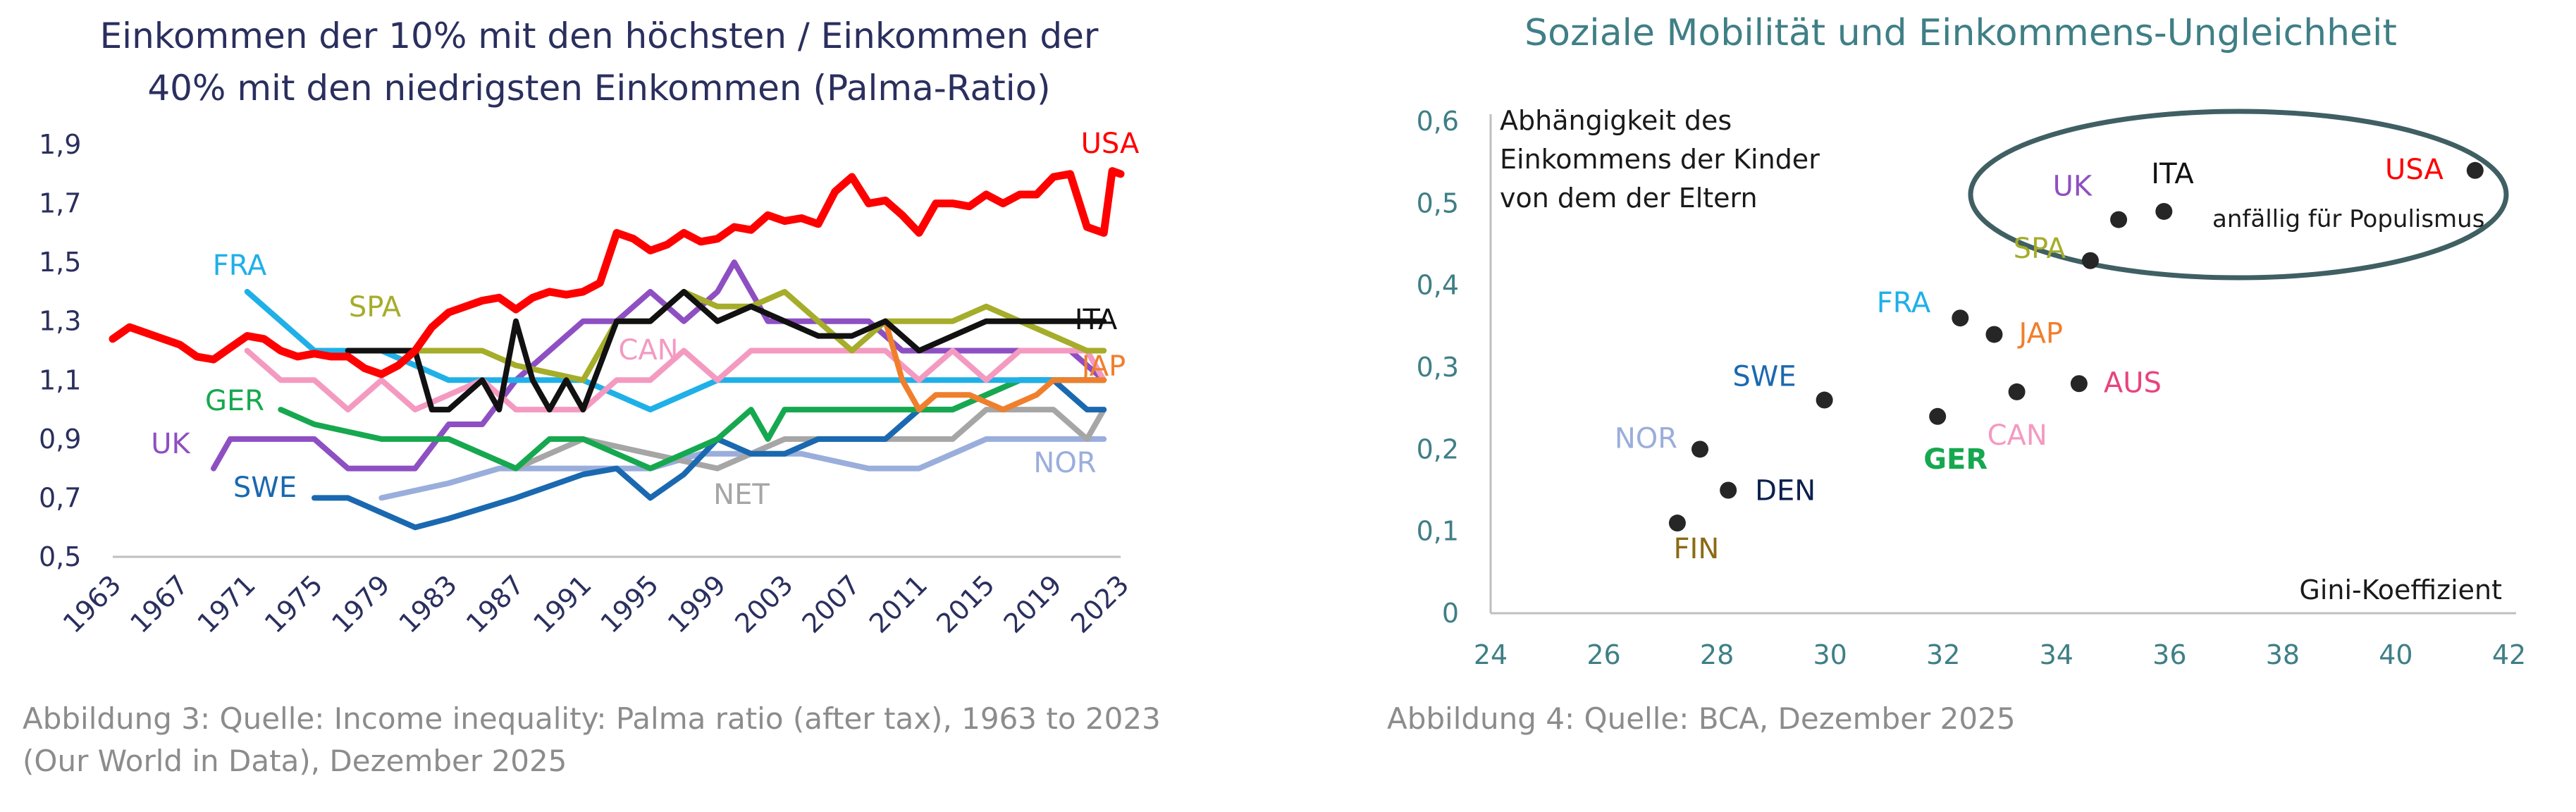  What do you see at coordinates (171, 444) in the screenshot?
I see `series-label-uk: UK` at bounding box center [171, 444].